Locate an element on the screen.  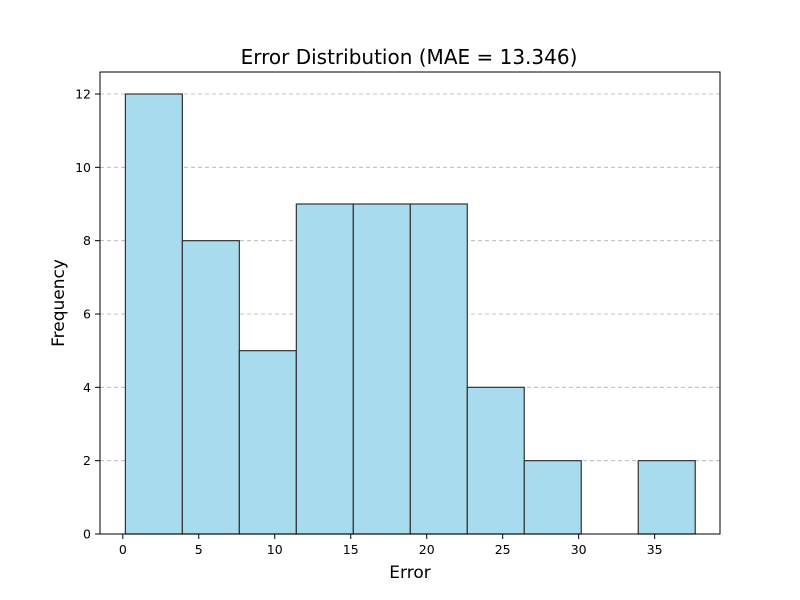
y-axis-ticks: 0 2 4 6 8 10 12 is located at coordinates (87, 314).